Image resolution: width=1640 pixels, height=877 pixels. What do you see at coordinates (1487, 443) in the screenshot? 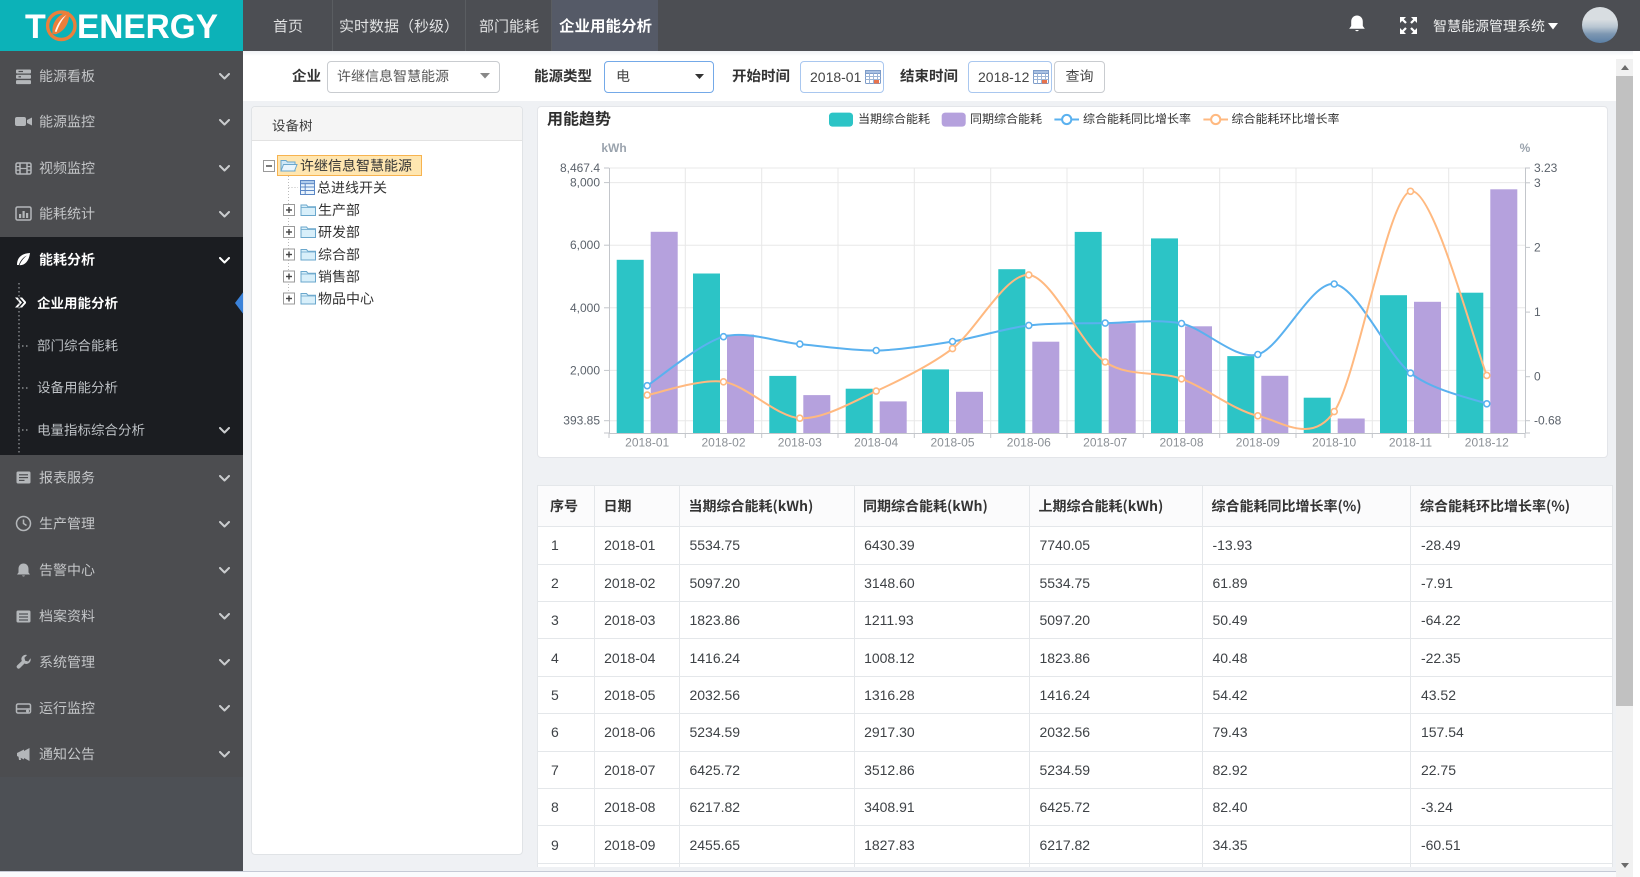
I see `svg-text: 2018-12` at bounding box center [1487, 443].